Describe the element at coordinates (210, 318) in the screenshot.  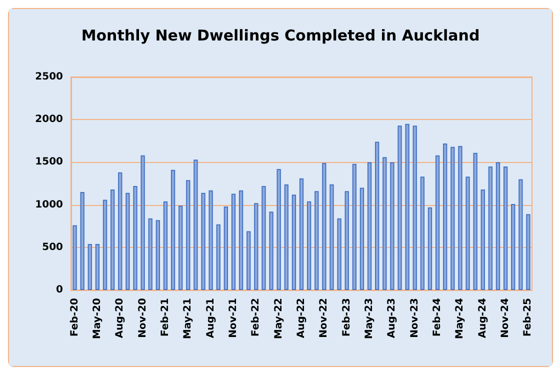
I see `x-tick-label: Aug-21` at that location.